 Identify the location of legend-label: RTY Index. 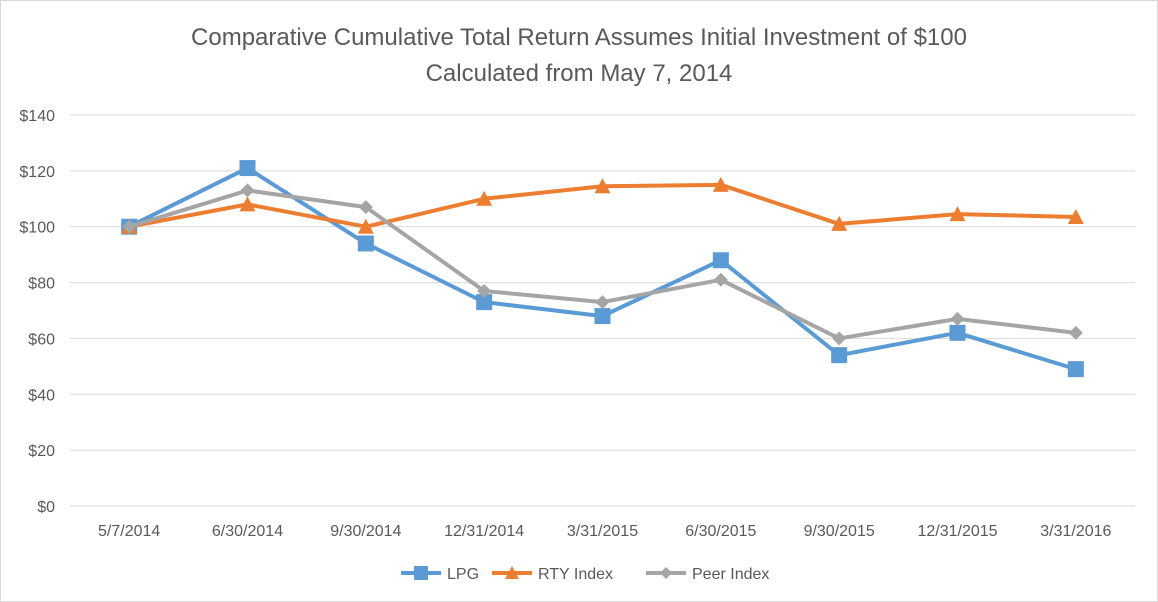
(575, 574).